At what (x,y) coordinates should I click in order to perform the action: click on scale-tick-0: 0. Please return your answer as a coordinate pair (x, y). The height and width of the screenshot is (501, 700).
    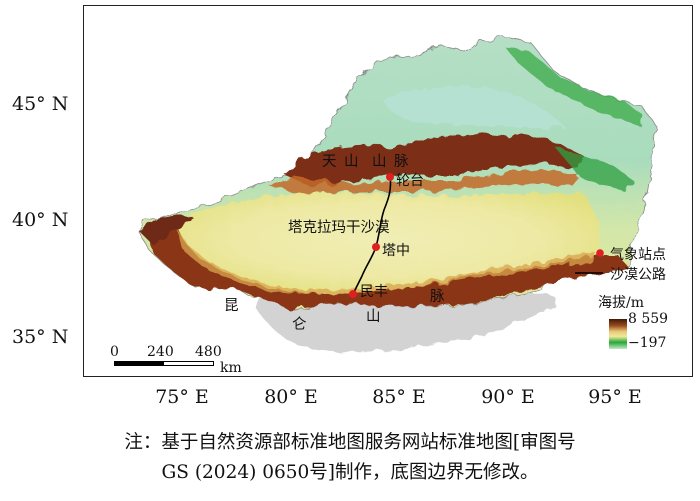
    Looking at the image, I should click on (114, 352).